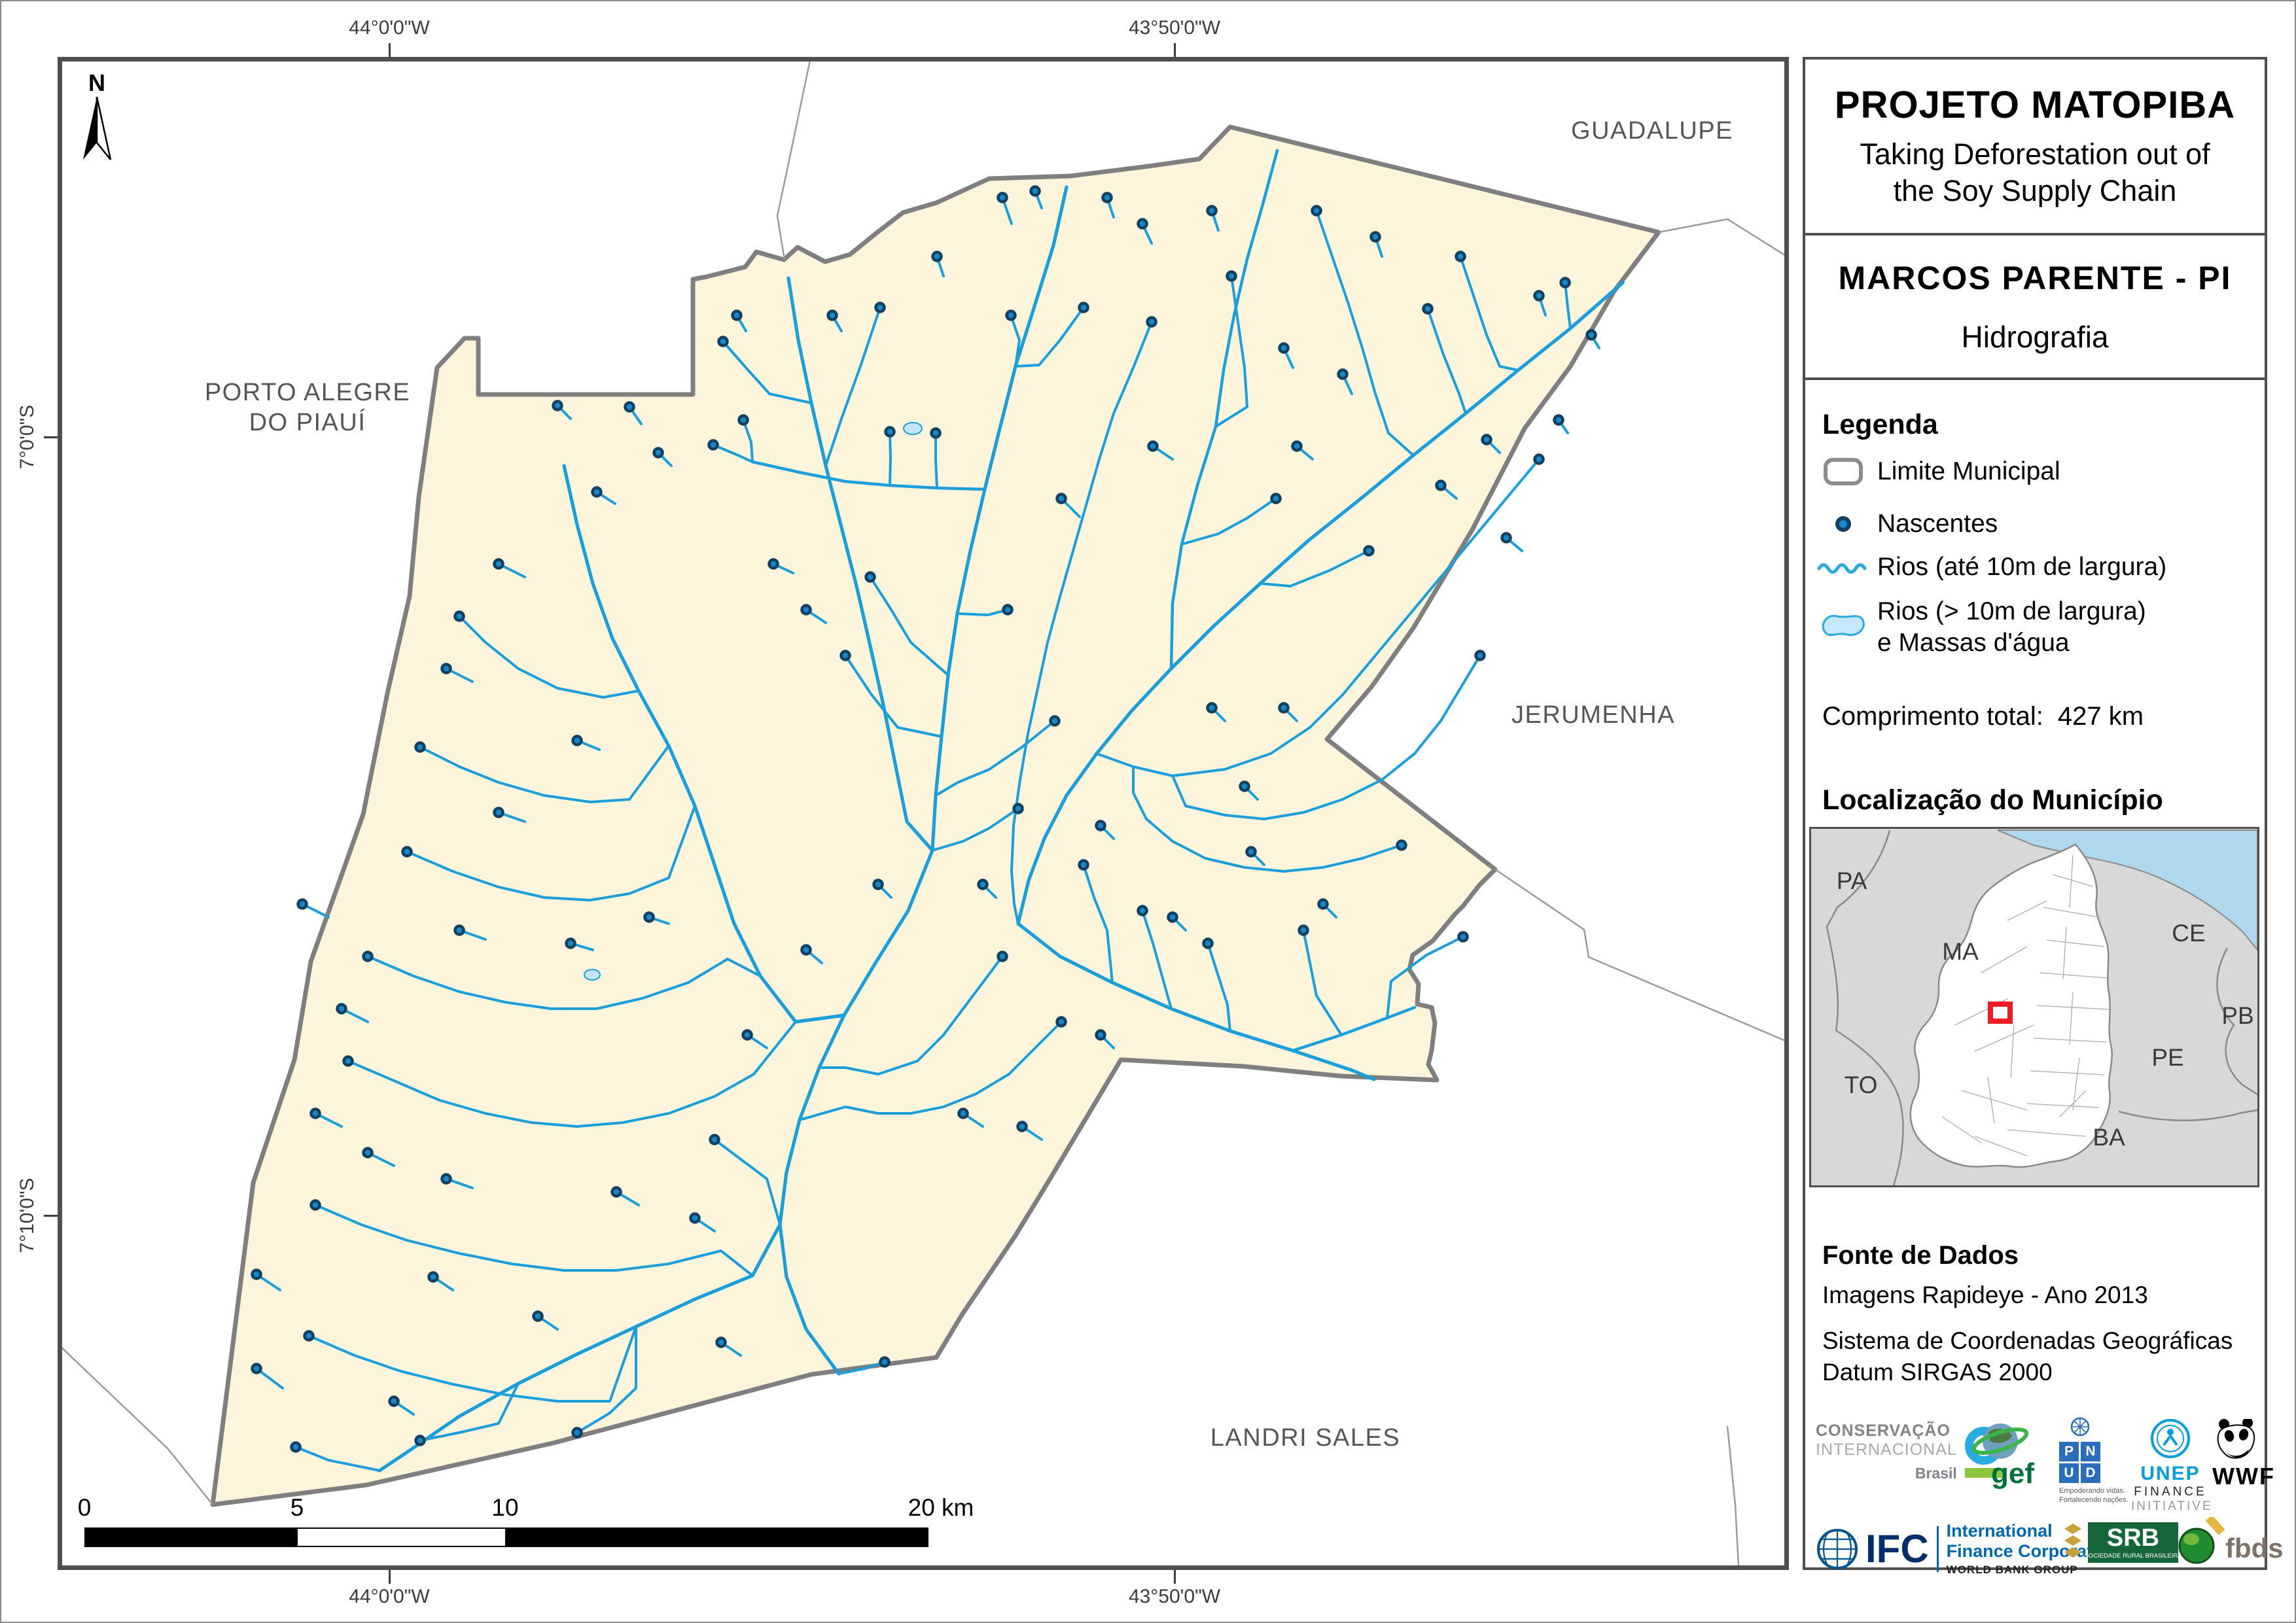 This screenshot has height=1623, width=2296. I want to click on legend-item-limite: Limite Municipal, so click(1938, 472).